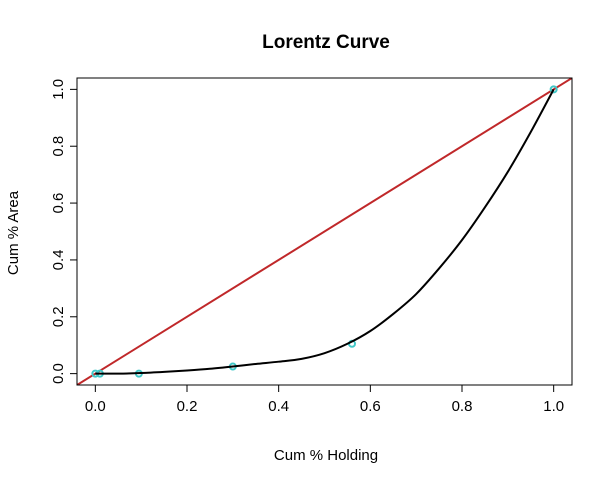  What do you see at coordinates (58, 259) in the screenshot?
I see `y-tick-label: 0.4` at bounding box center [58, 259].